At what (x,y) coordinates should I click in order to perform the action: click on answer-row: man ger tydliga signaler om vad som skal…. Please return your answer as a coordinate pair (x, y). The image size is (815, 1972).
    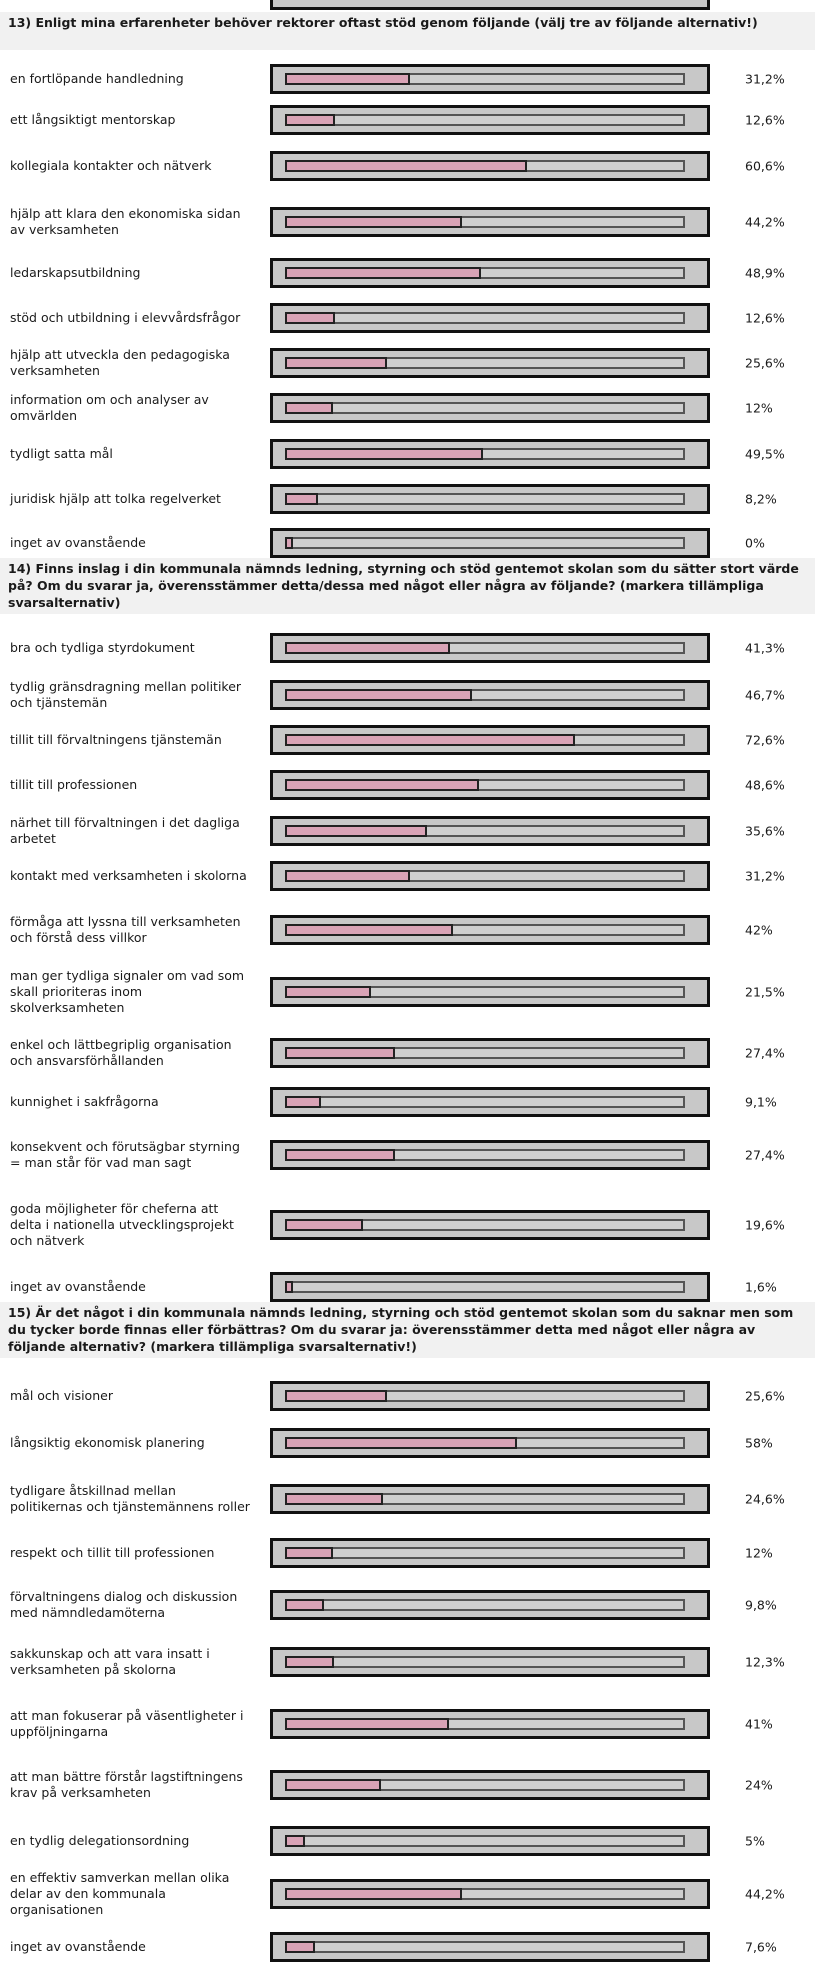
    Looking at the image, I should click on (407, 991).